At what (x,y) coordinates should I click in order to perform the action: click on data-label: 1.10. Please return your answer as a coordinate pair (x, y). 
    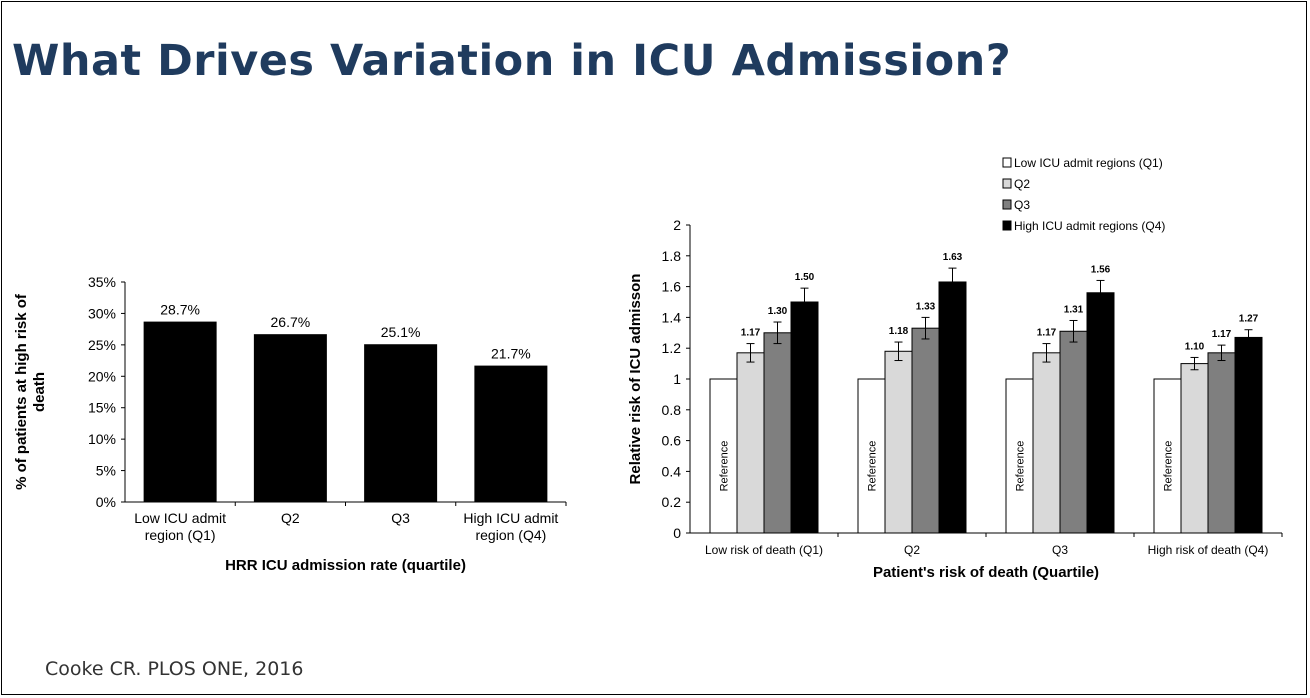
    Looking at the image, I should click on (1195, 346).